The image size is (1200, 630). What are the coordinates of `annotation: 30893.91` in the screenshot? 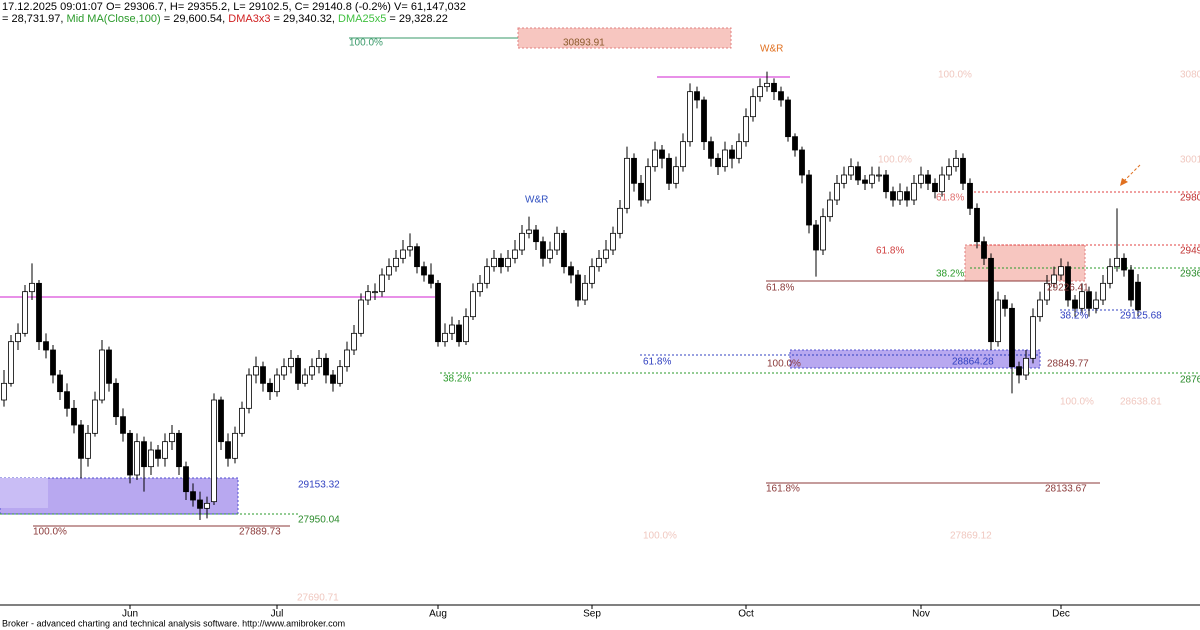 It's located at (584, 43).